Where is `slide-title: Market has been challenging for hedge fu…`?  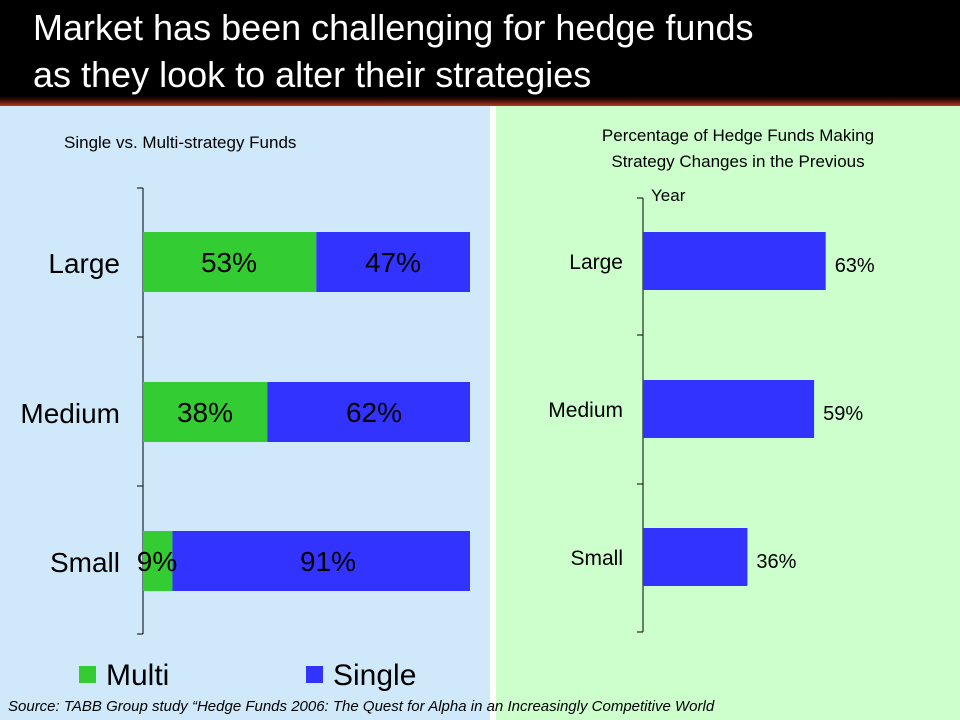 slide-title: Market has been challenging for hedge fu… is located at coordinates (493, 51).